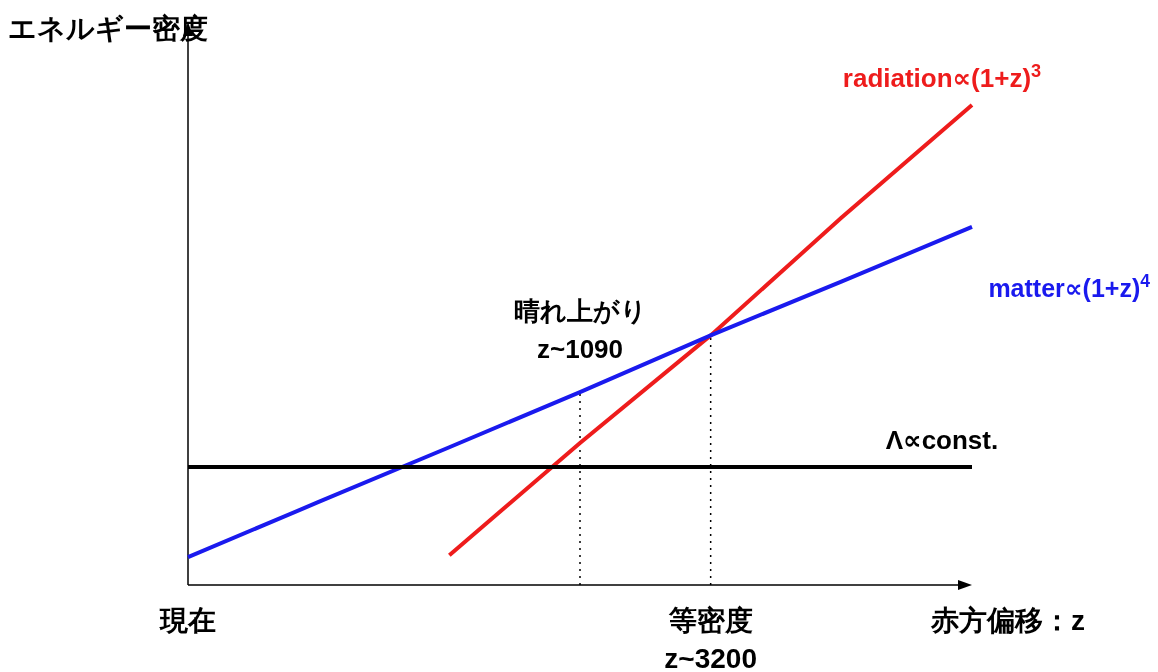 The image size is (1158, 672). Describe the element at coordinates (942, 77) in the screenshot. I see `series-label: radiation∝(1+z)$^{3}$` at that location.